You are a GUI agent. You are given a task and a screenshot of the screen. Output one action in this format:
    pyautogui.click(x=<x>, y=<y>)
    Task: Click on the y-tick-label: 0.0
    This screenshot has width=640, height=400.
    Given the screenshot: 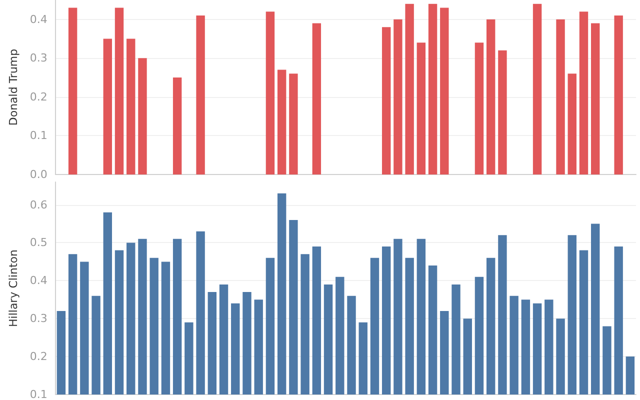 What is the action you would take?
    pyautogui.click(x=39, y=174)
    